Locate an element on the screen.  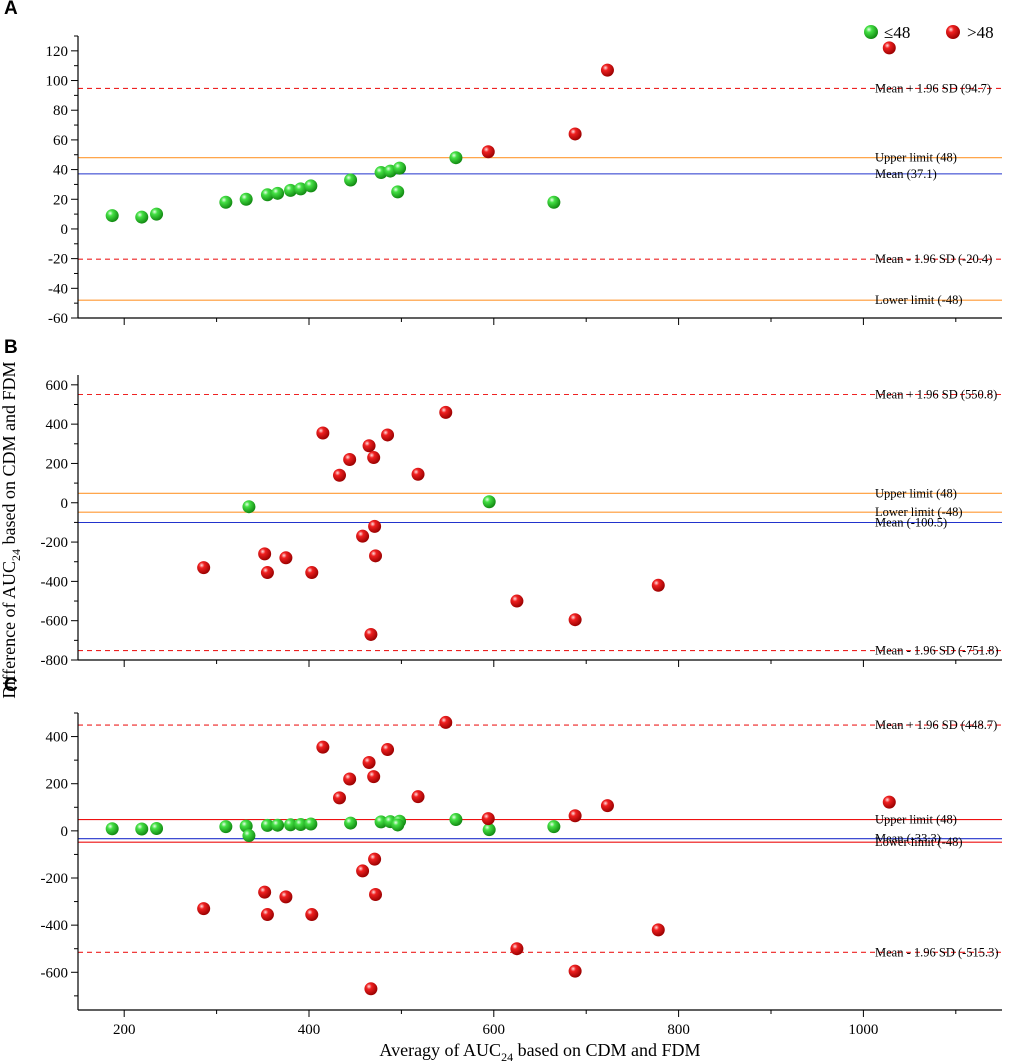
y-tick-label: 40 is located at coordinates (60, 171).